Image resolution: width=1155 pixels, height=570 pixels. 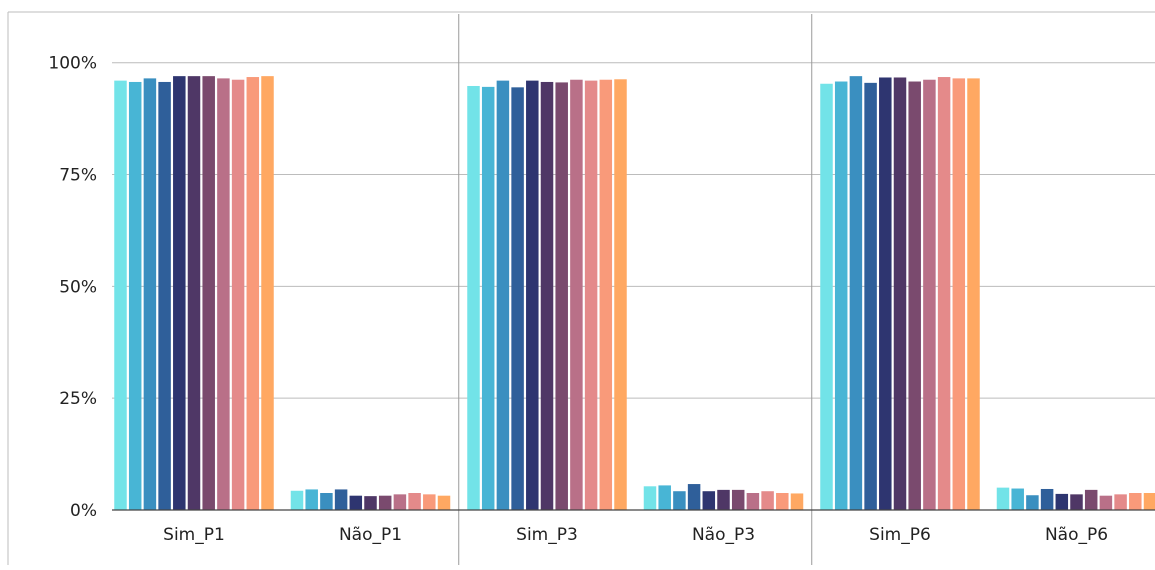 I want to click on x-category-label: Sim_P6, so click(x=900, y=535).